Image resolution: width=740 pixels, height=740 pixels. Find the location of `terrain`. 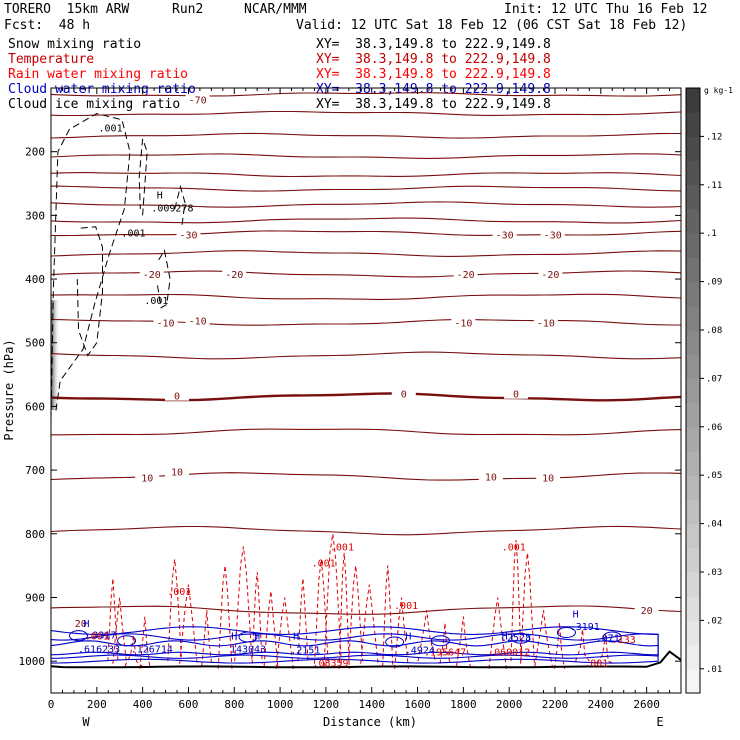

terrain is located at coordinates (366, 659).